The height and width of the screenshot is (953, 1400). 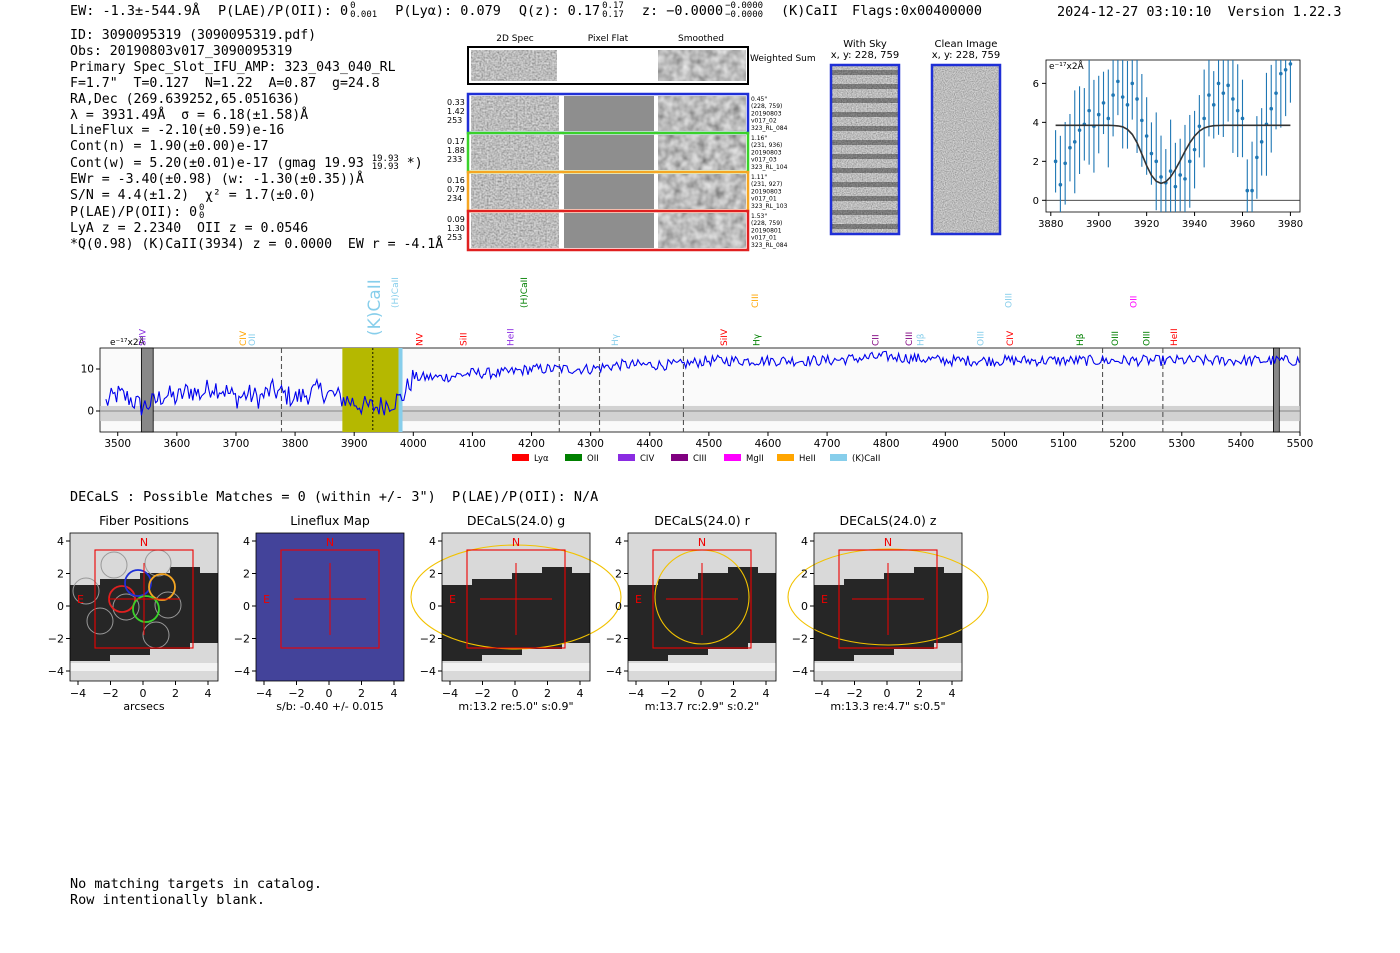 I want to click on galaxy-edge, so click(x=888, y=667).